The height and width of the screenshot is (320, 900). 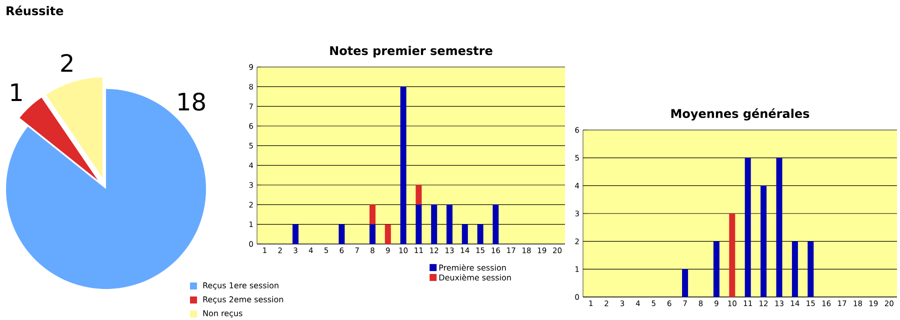 What do you see at coordinates (16, 92) in the screenshot?
I see `data-label: 1` at bounding box center [16, 92].